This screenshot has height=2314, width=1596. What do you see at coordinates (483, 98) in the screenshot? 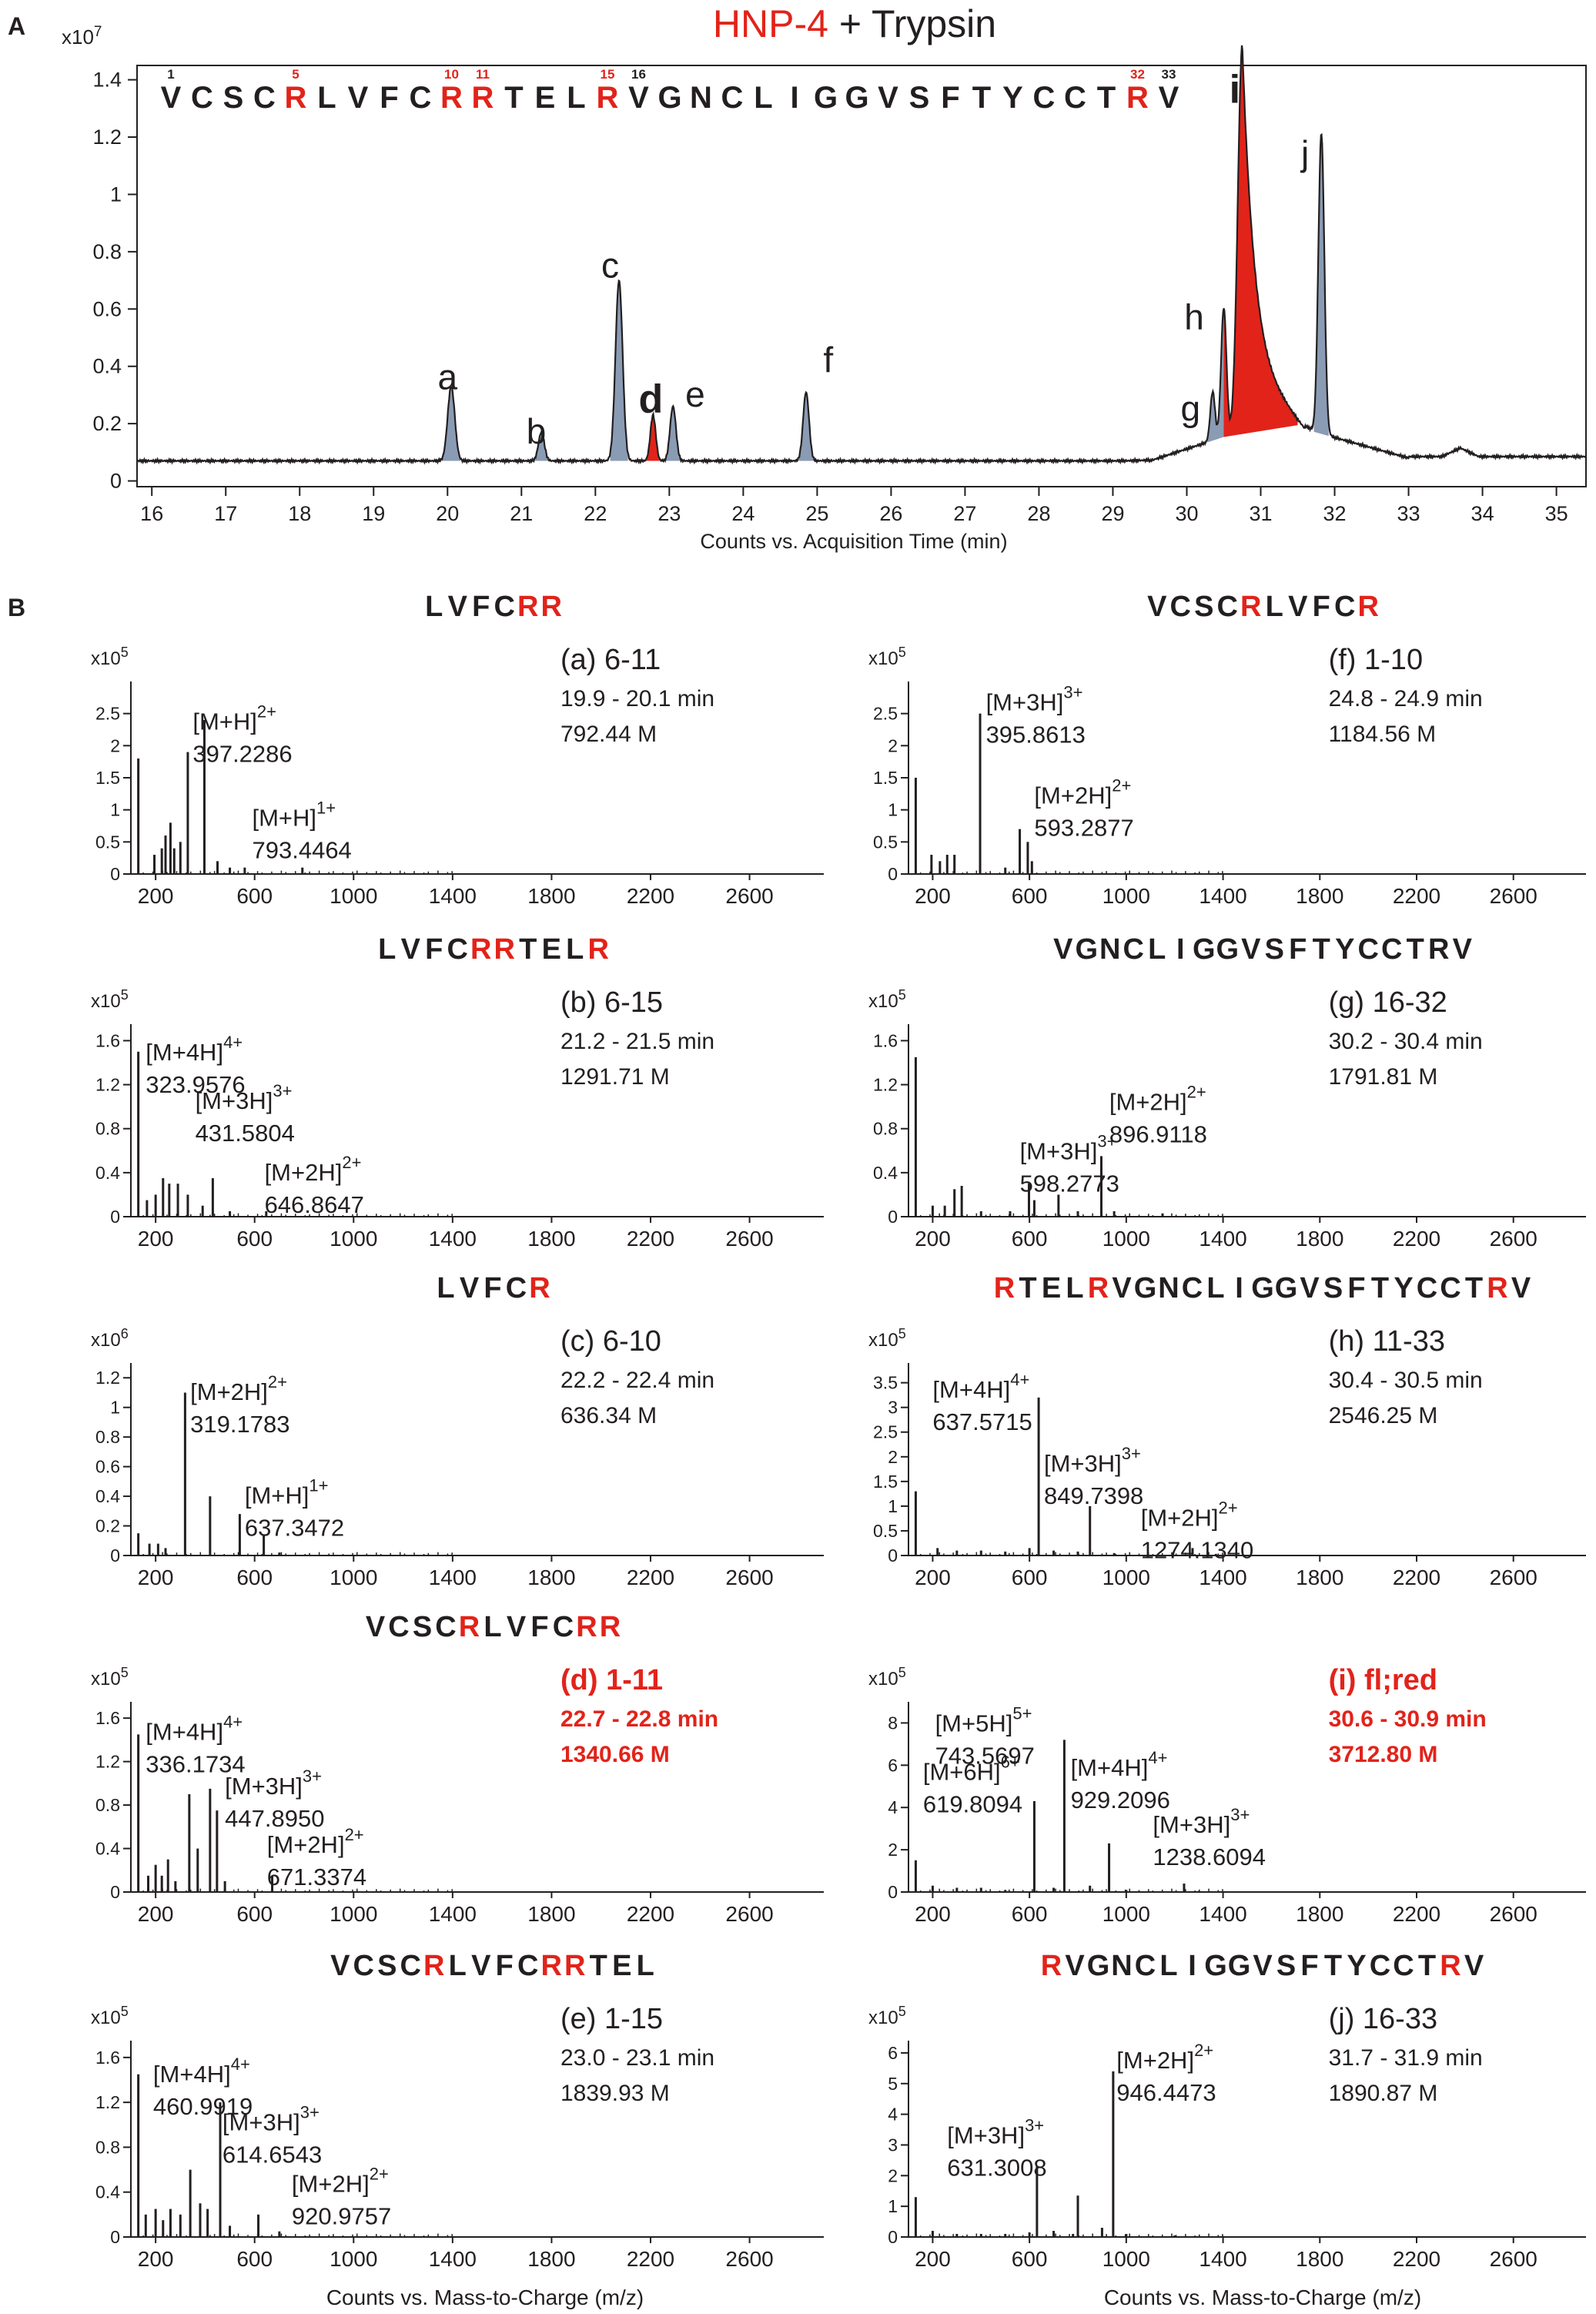
I see `sequence-residue: R` at bounding box center [483, 98].